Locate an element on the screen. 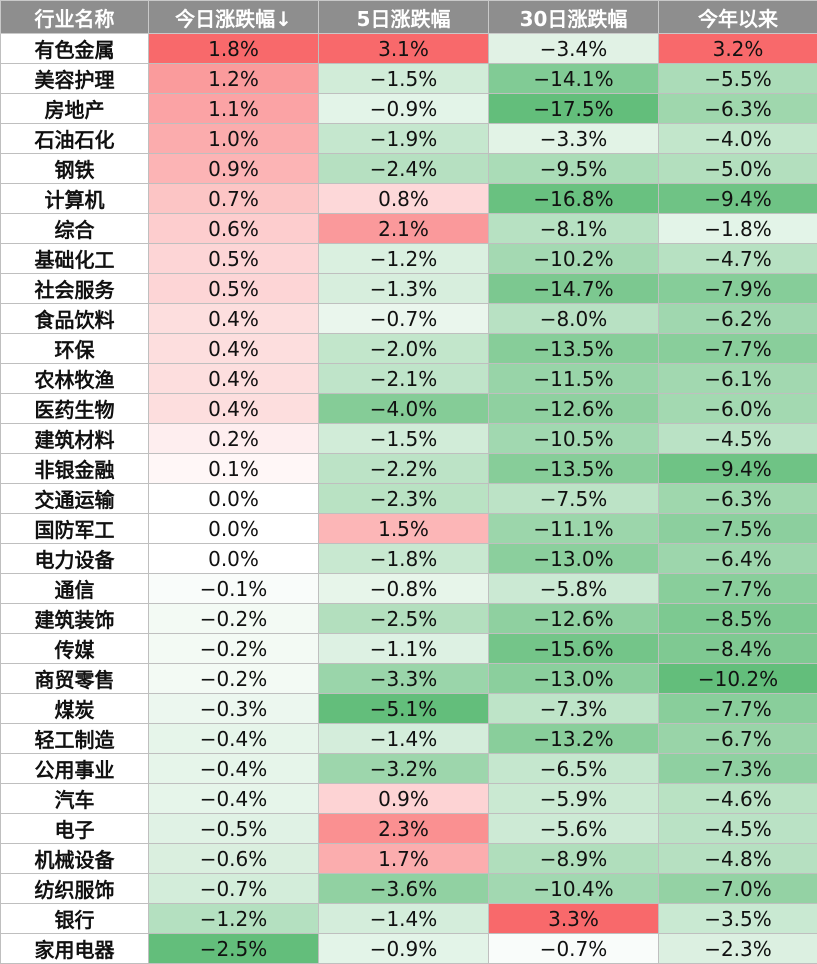 This screenshot has width=817, height=964. industry-name-cell: 医药生物 is located at coordinates (75, 409).